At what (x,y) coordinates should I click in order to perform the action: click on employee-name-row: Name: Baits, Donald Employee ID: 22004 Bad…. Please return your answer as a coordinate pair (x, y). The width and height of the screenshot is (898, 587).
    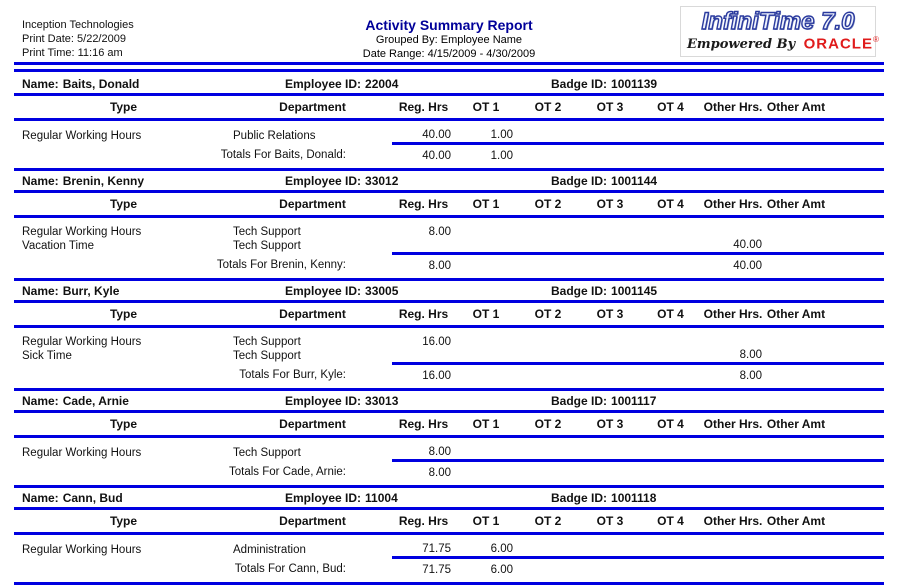
    Looking at the image, I should click on (449, 85).